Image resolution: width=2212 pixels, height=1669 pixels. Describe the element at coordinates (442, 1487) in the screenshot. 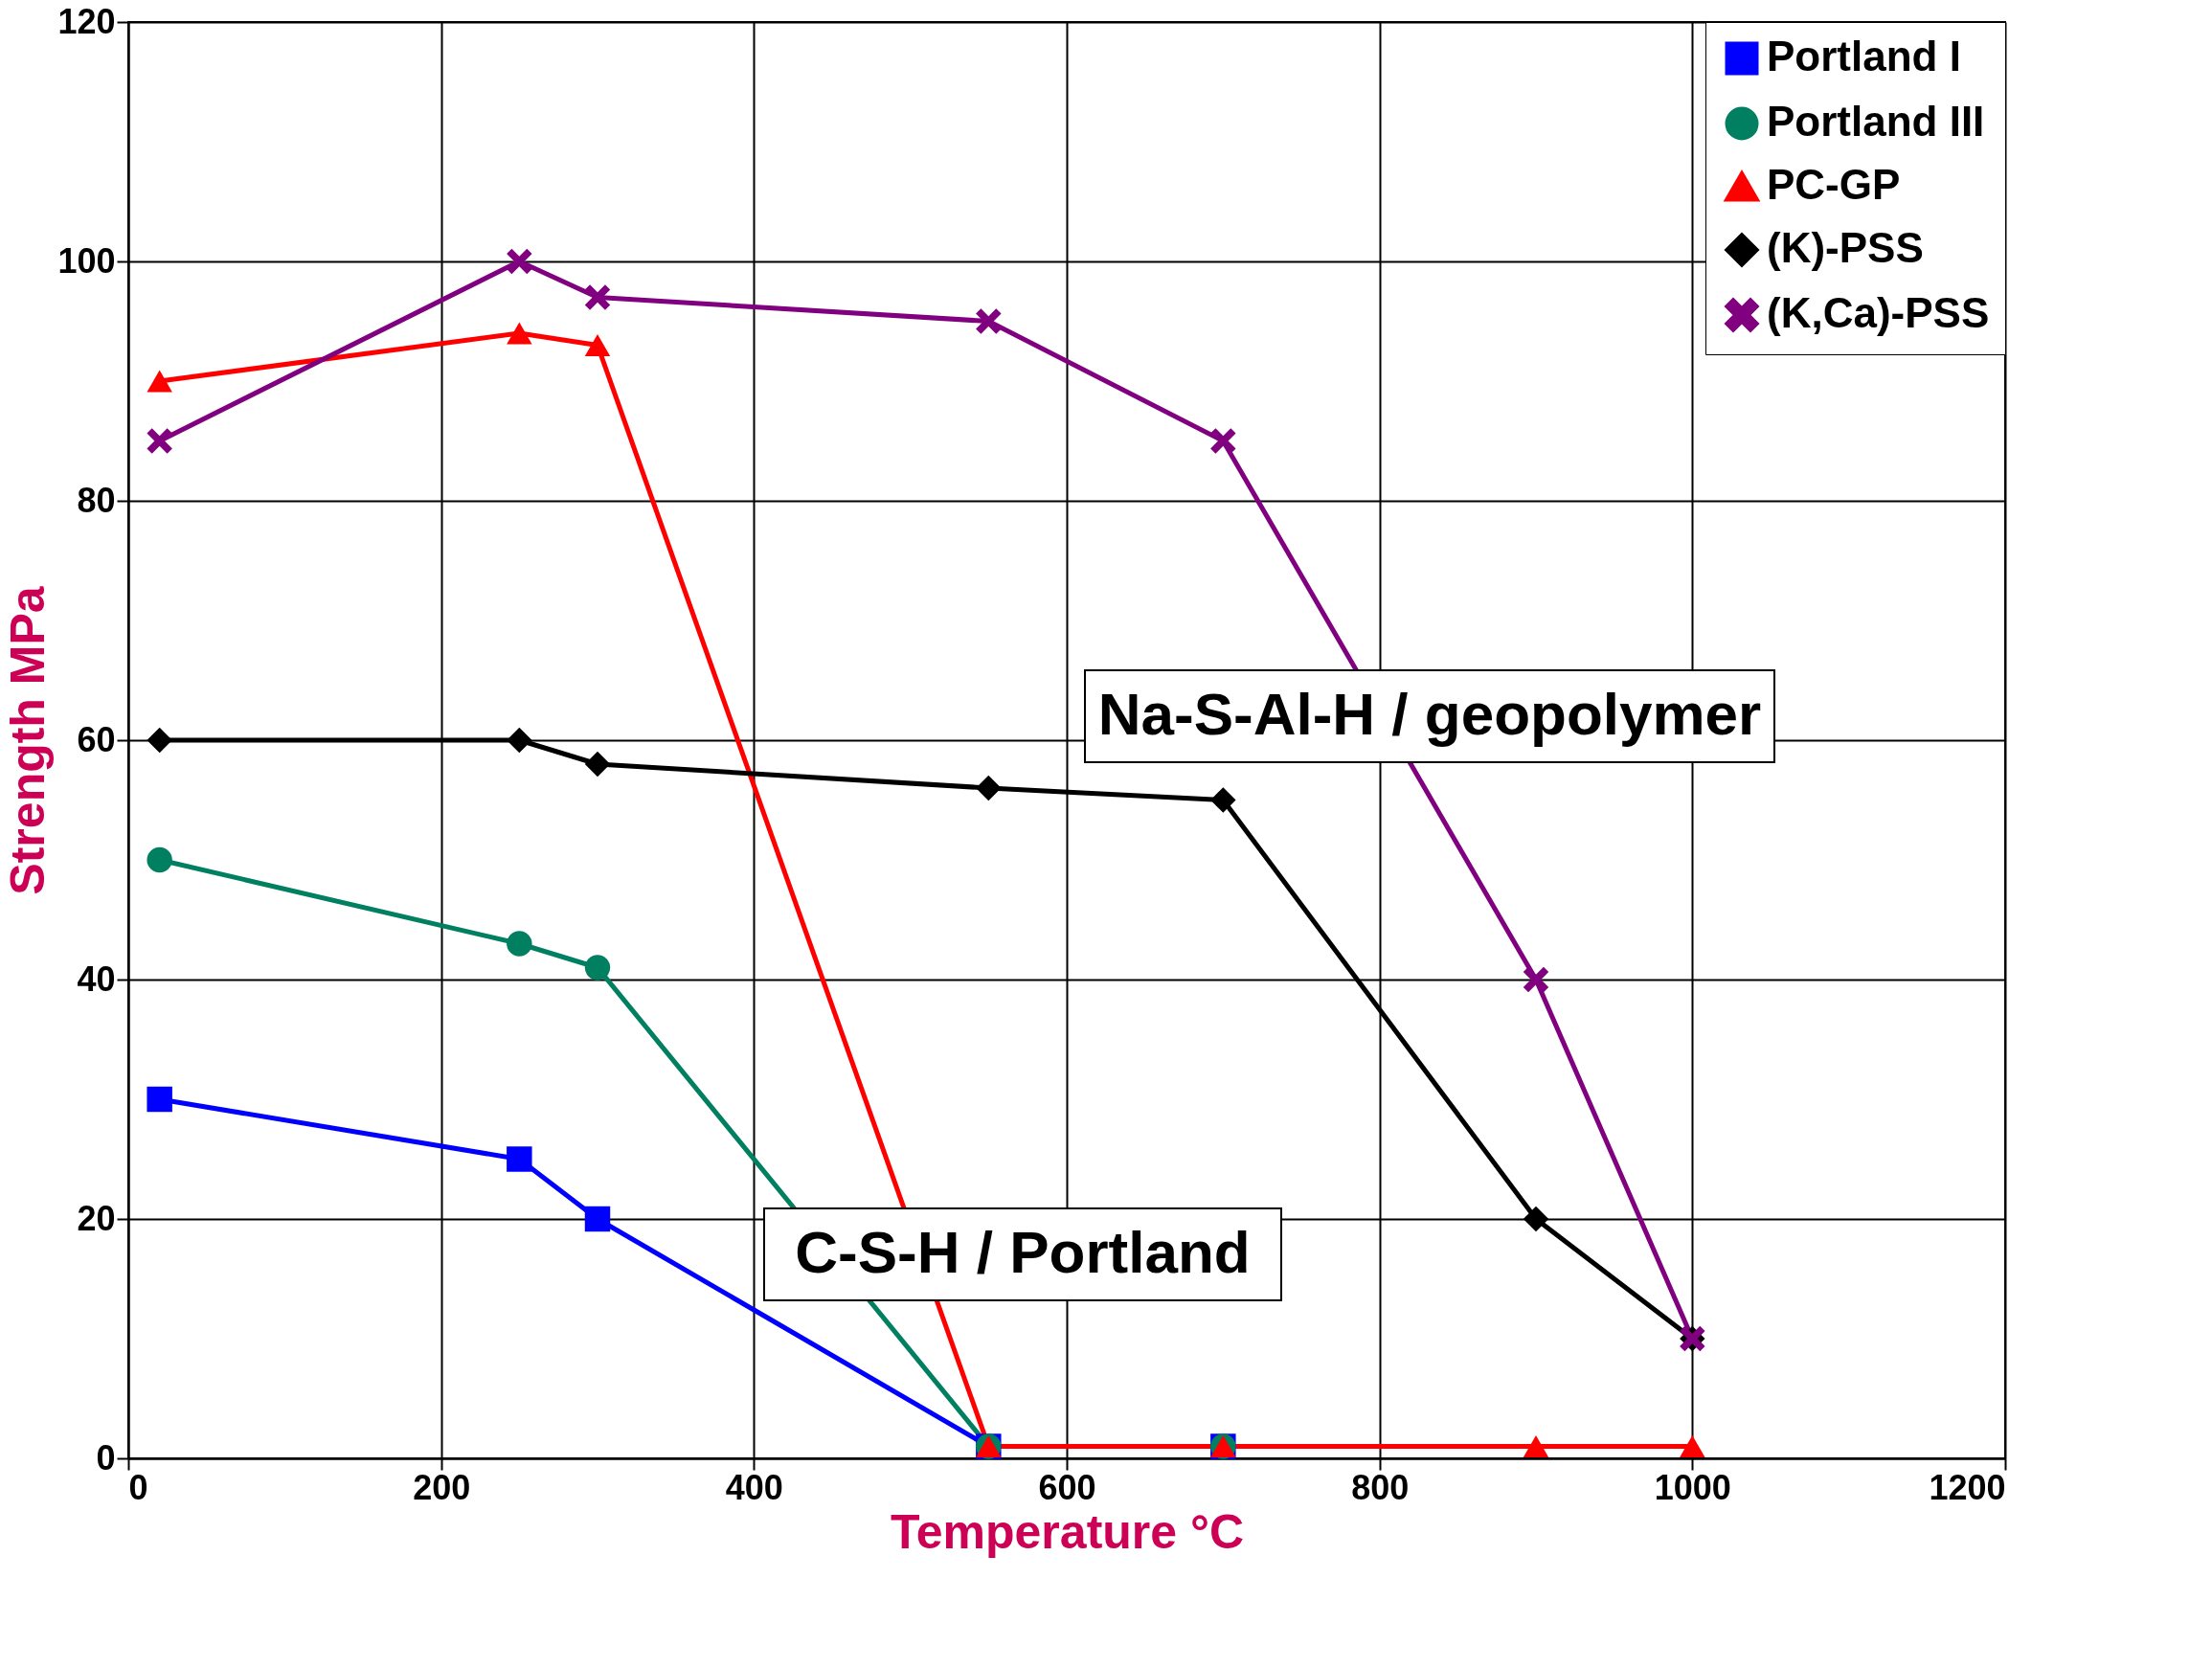

I see `x-tick-label: 200` at that location.